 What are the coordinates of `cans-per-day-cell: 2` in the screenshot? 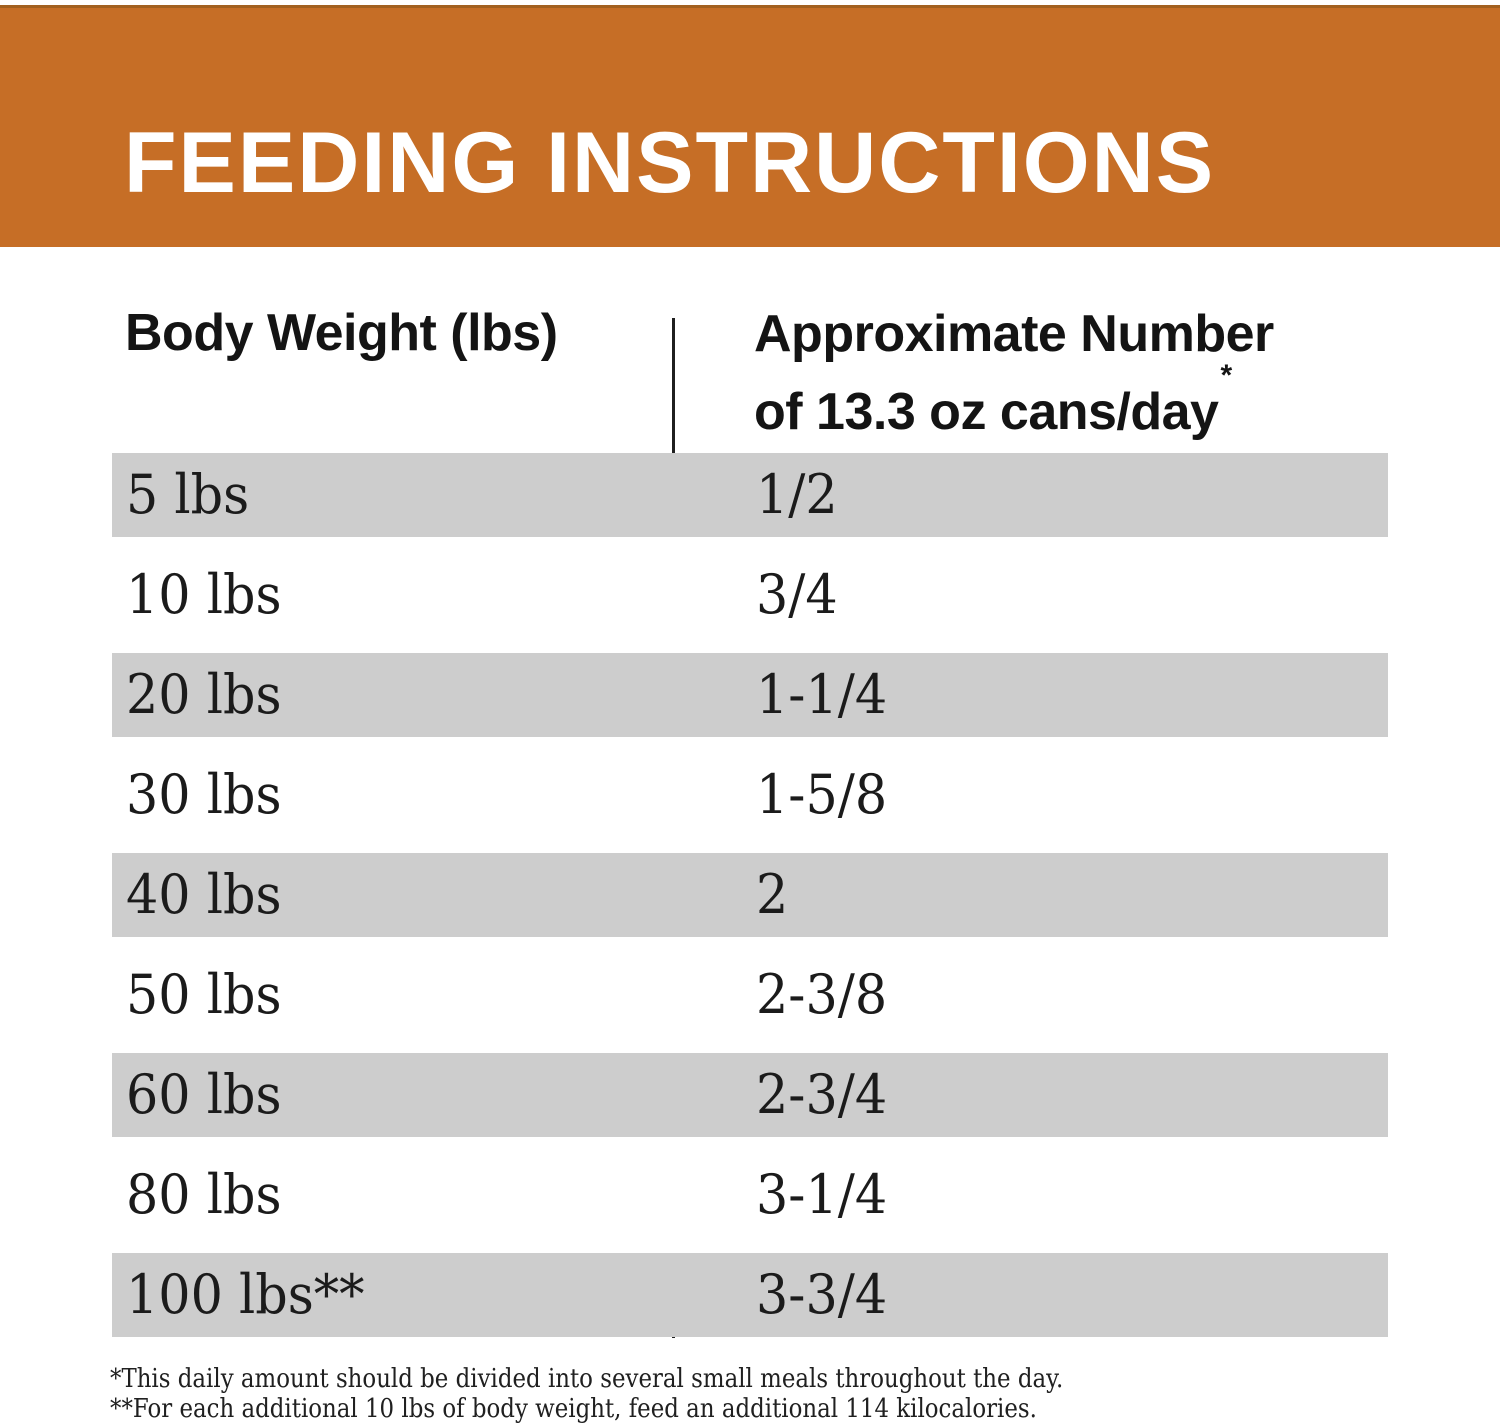 It's located at (772, 894).